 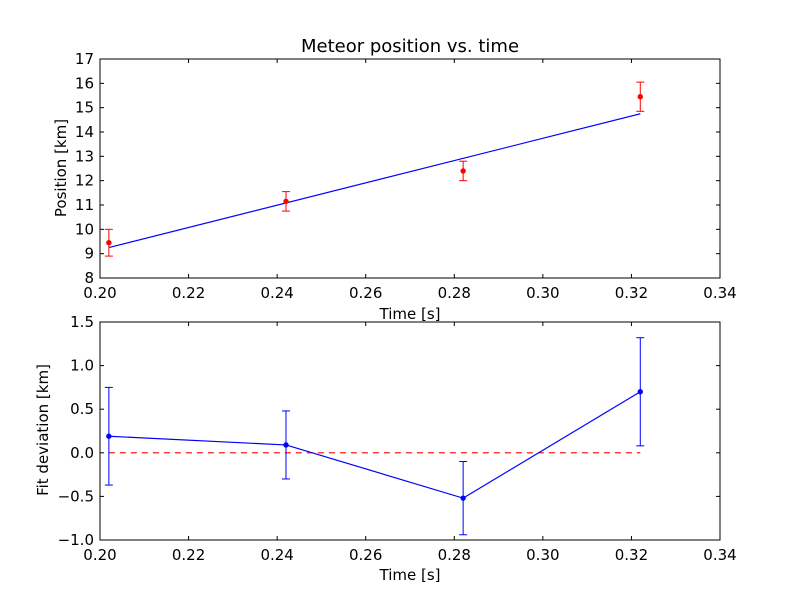 I want to click on top-x-tick-label: 0.26, so click(x=365, y=293).